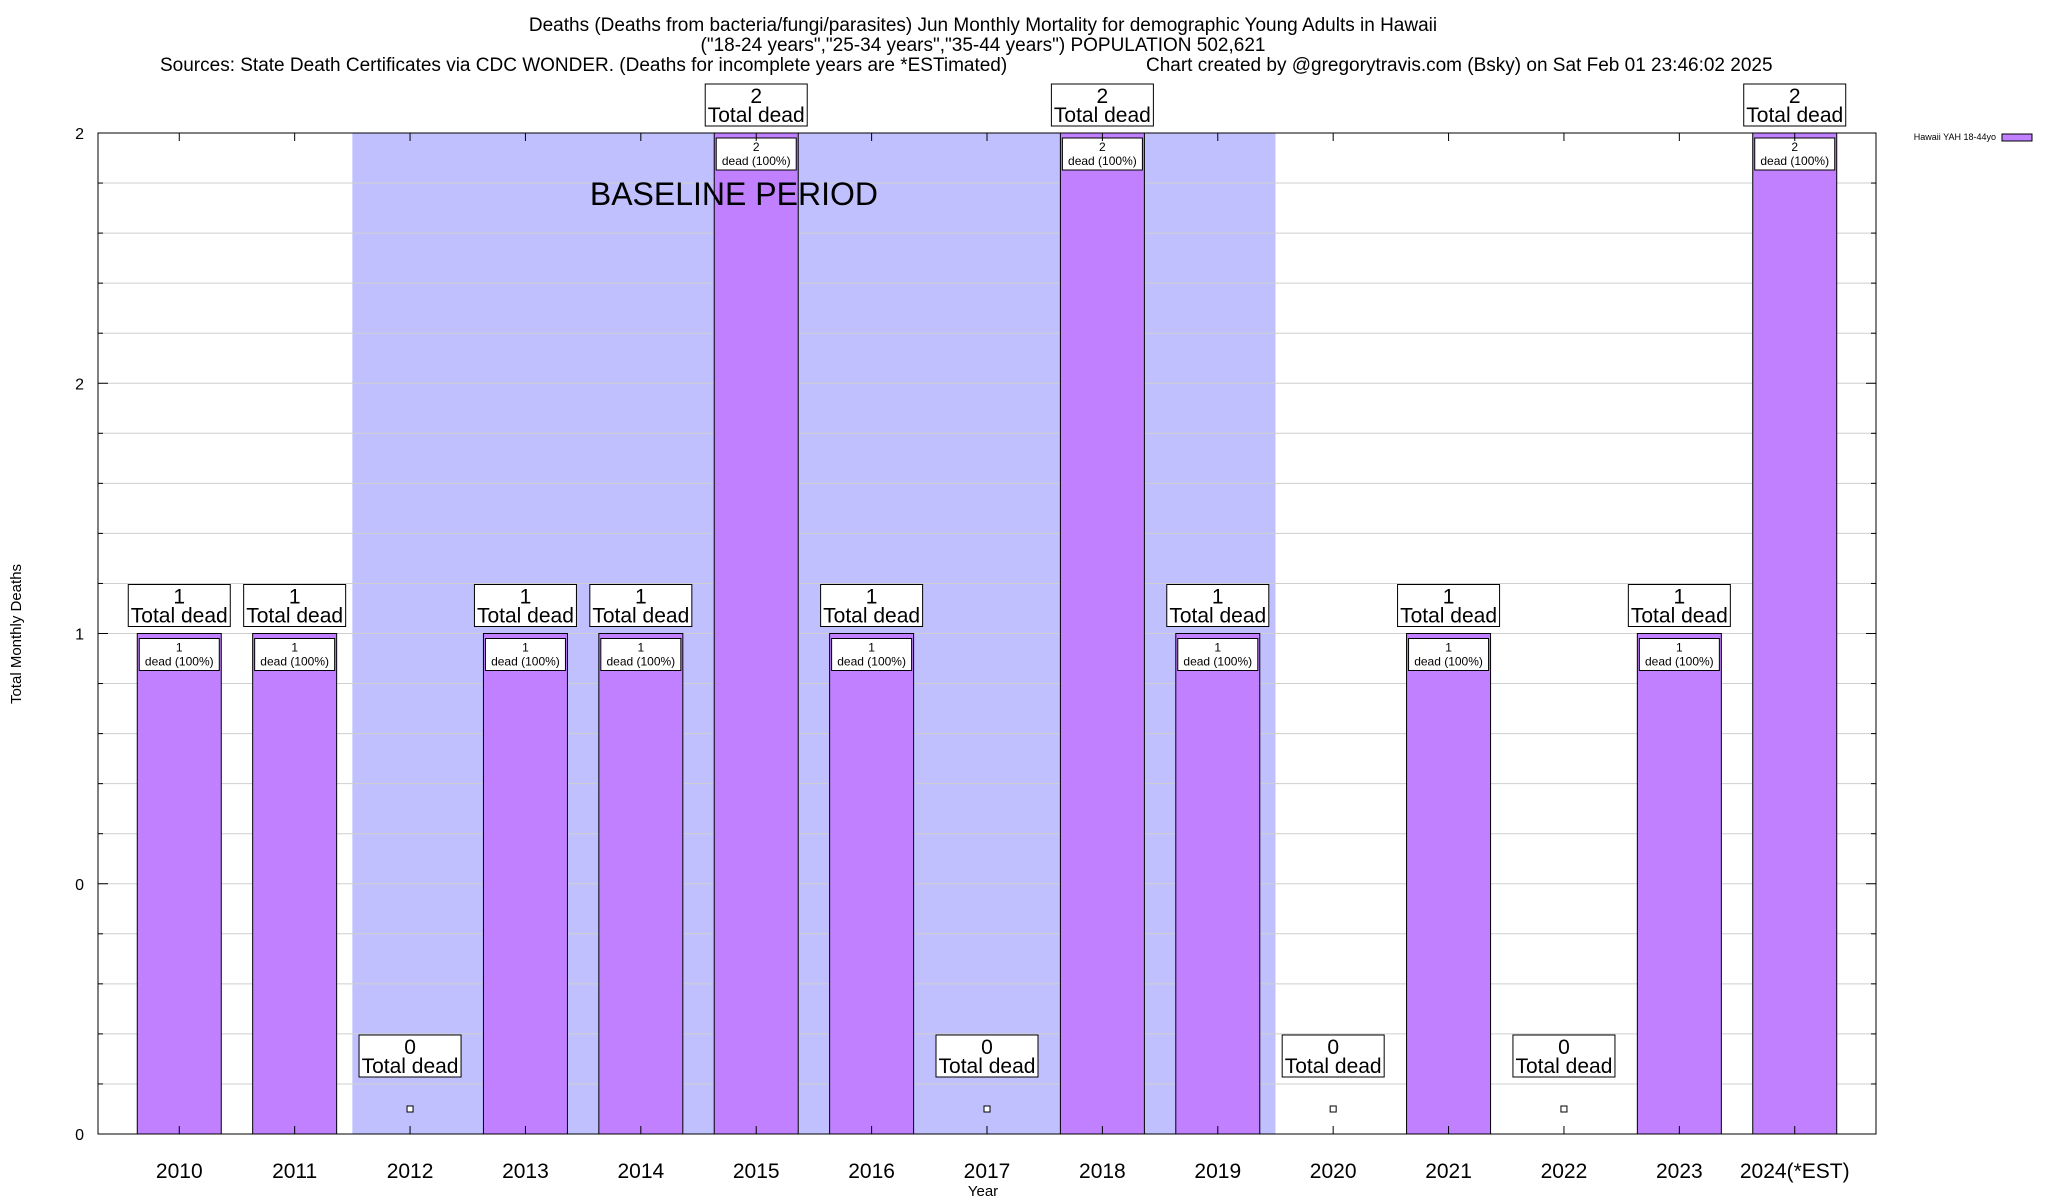 The height and width of the screenshot is (1200, 2048). What do you see at coordinates (987, 1047) in the screenshot?
I see `total-label-count-2017: 0` at bounding box center [987, 1047].